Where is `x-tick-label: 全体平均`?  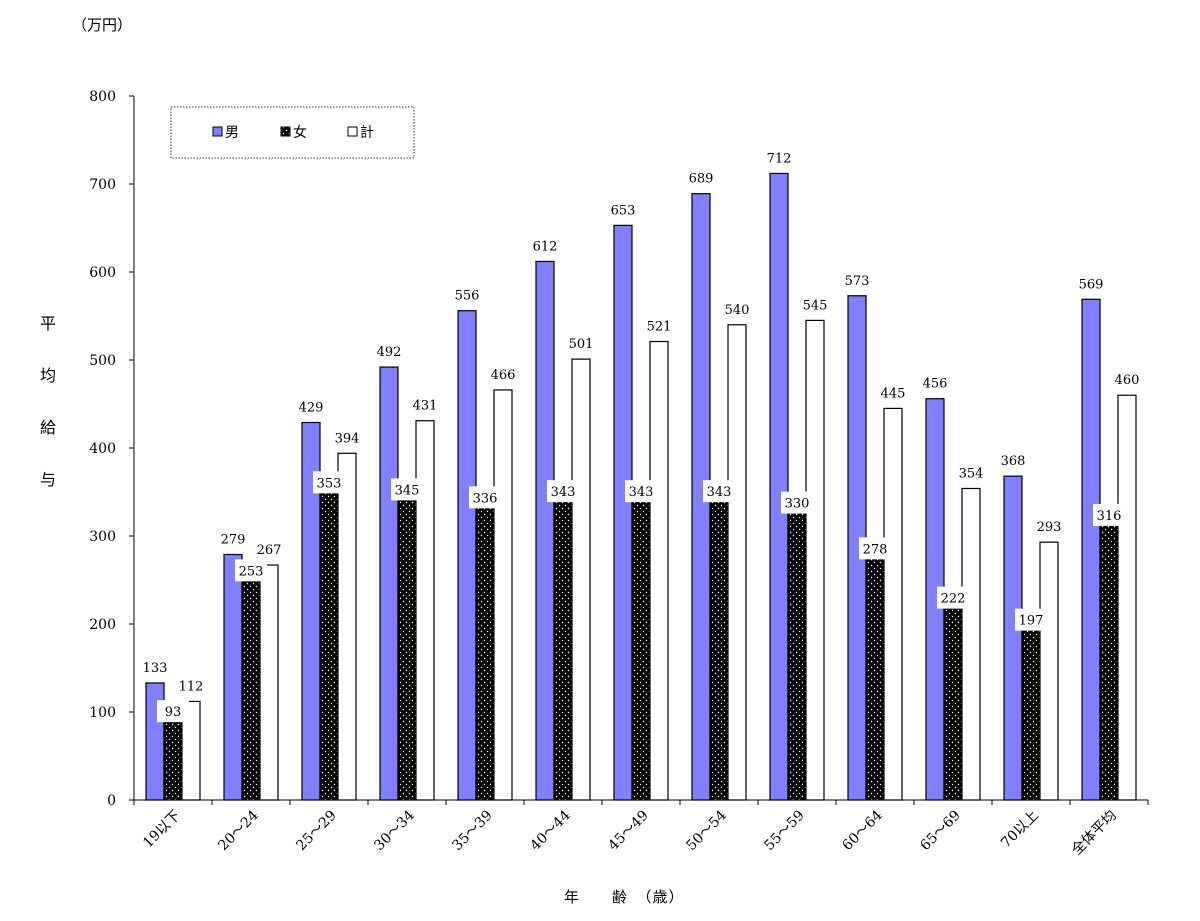
x-tick-label: 全体平均 is located at coordinates (1094, 833).